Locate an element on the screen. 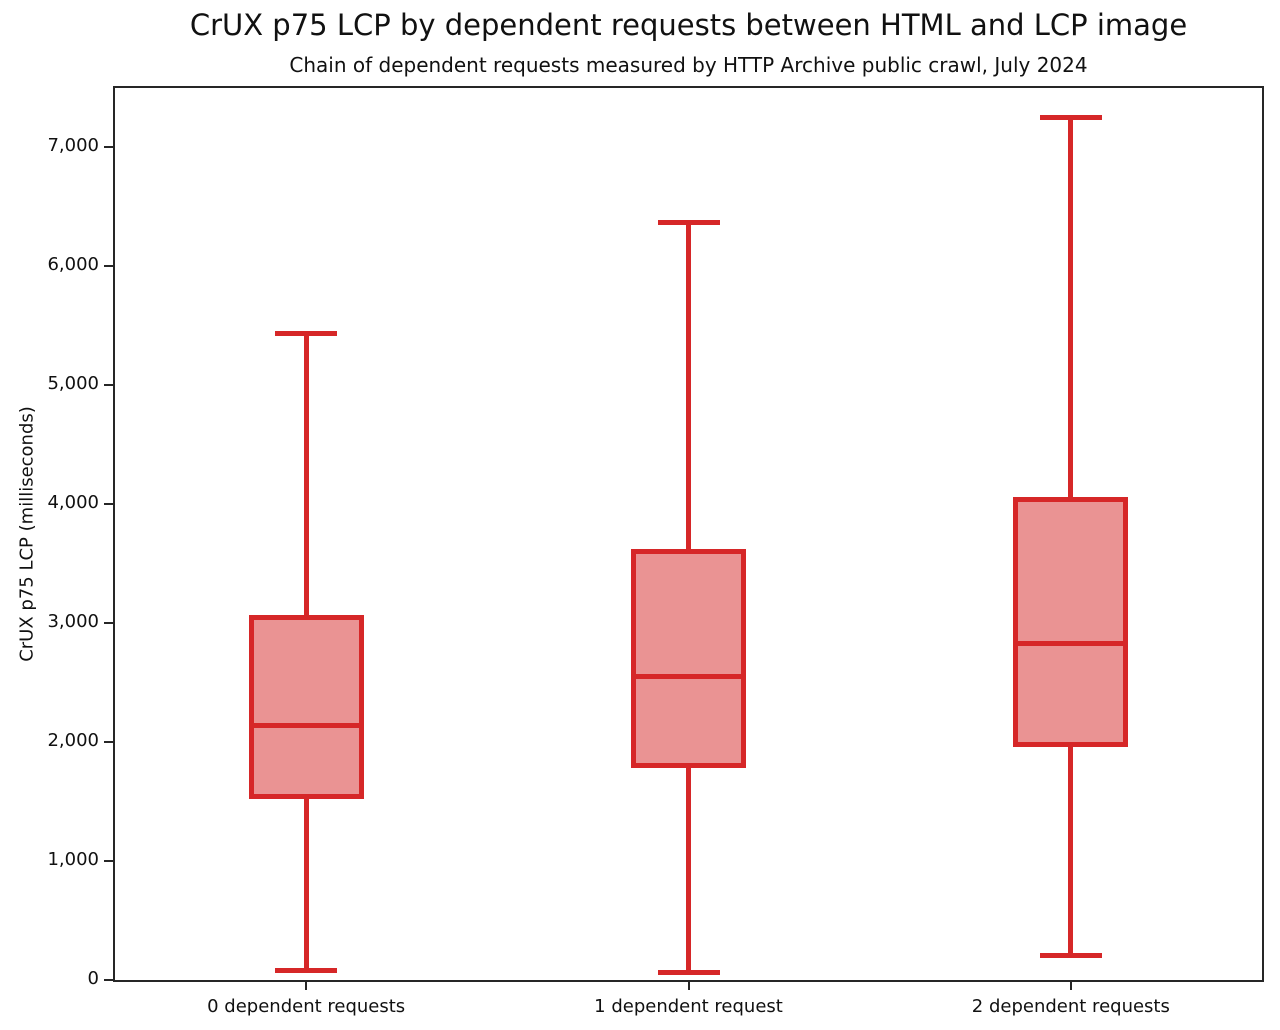  y-tick-label: 5,000 is located at coordinates (73, 384).